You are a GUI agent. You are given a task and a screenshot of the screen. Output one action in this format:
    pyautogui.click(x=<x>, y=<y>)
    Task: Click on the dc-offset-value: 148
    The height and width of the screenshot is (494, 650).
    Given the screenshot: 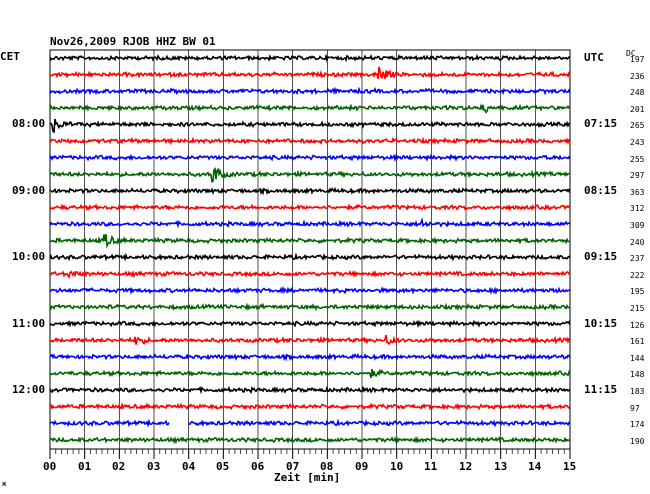 What is the action you would take?
    pyautogui.click(x=637, y=374)
    